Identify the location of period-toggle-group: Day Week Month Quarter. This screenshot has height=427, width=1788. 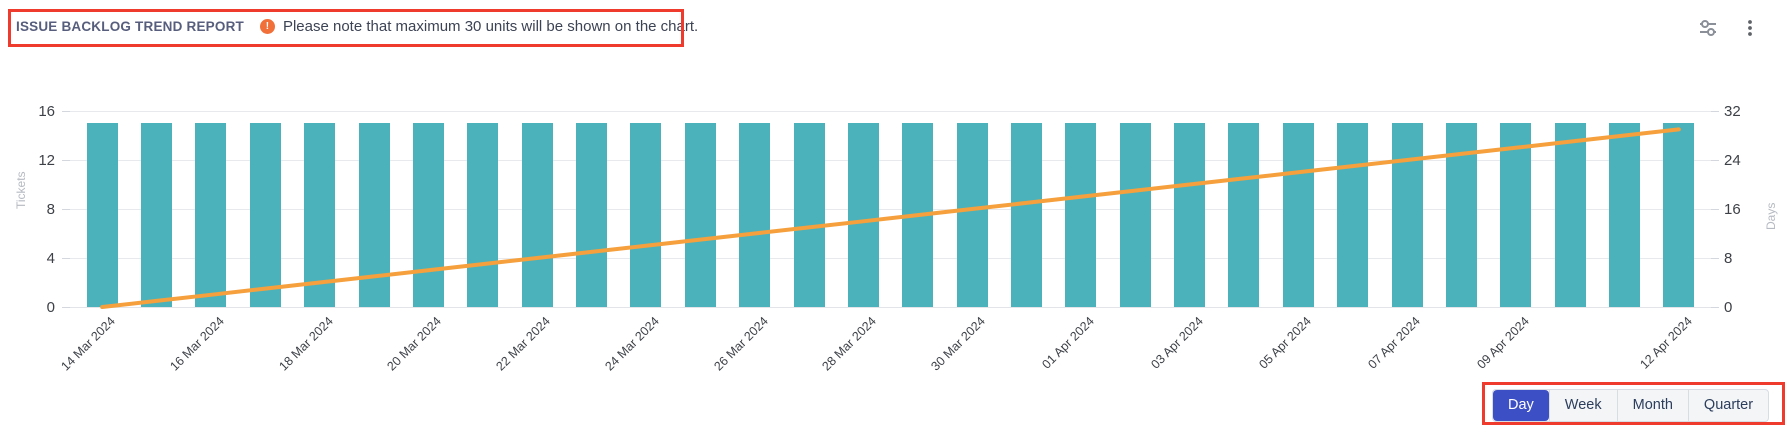
(1631, 405).